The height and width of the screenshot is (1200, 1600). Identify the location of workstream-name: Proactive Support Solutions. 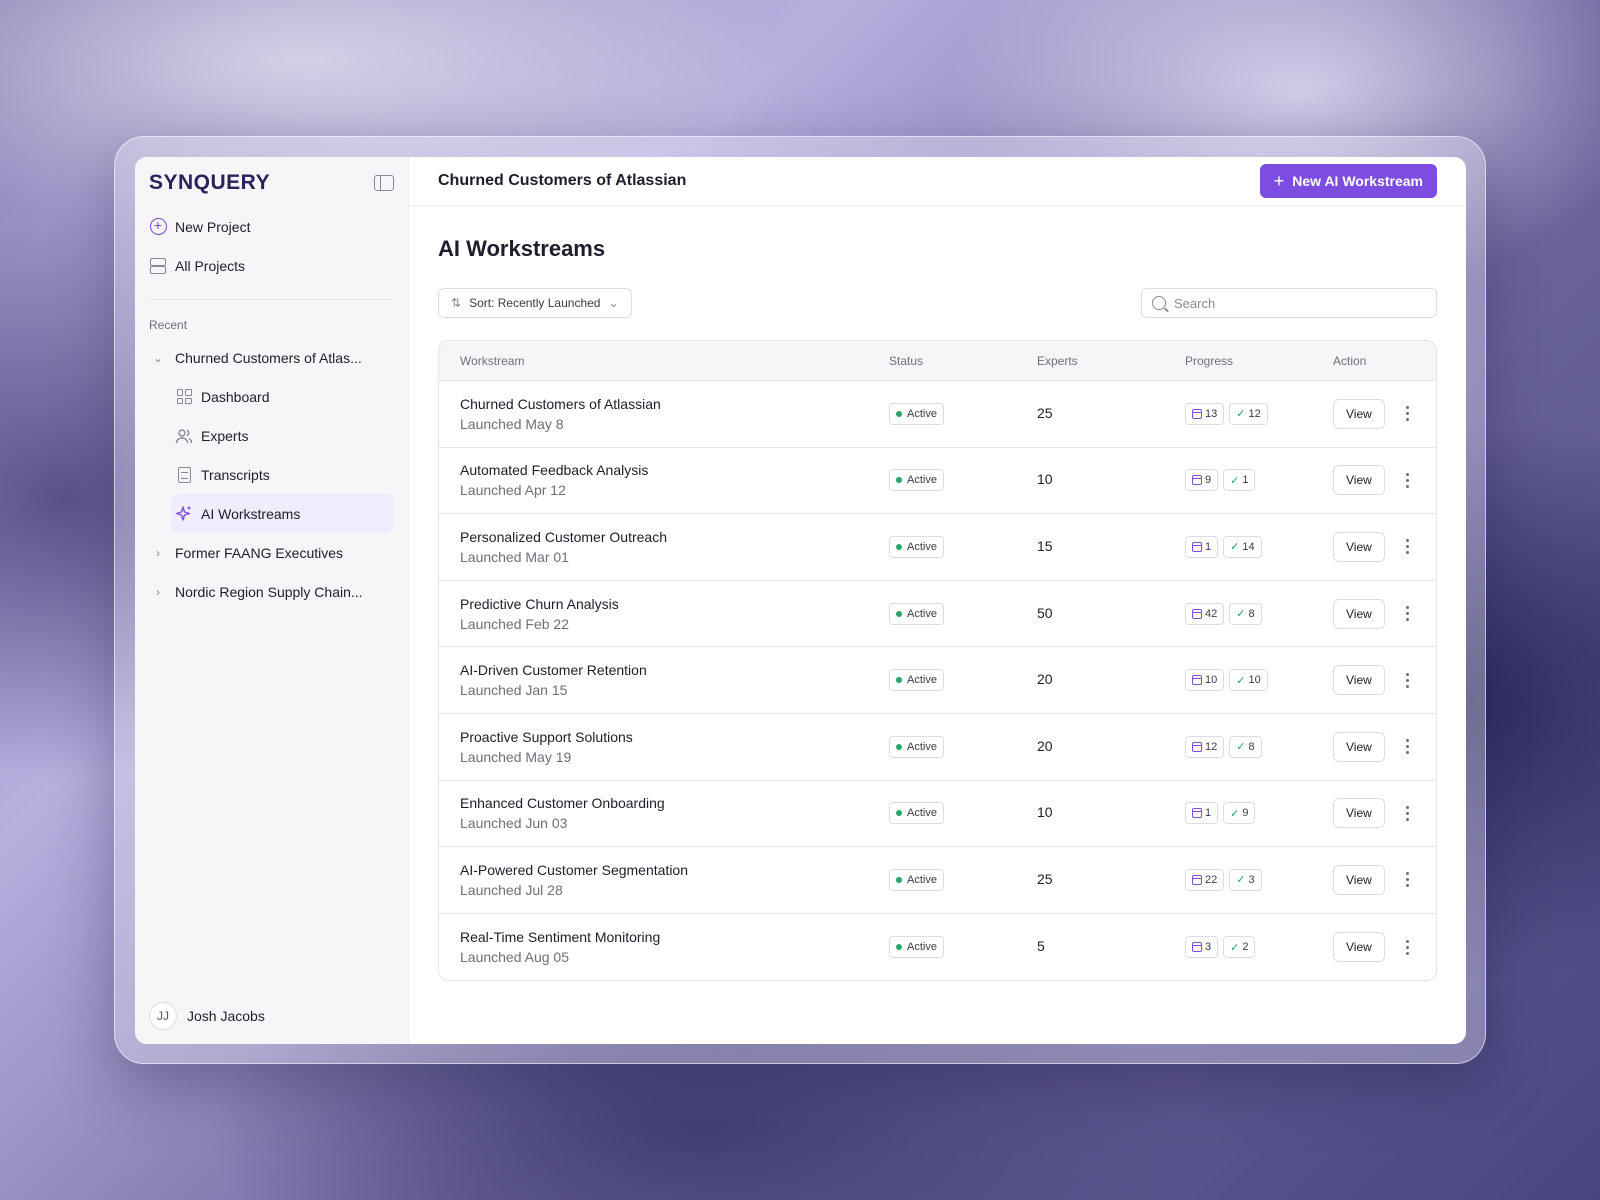
(546, 736).